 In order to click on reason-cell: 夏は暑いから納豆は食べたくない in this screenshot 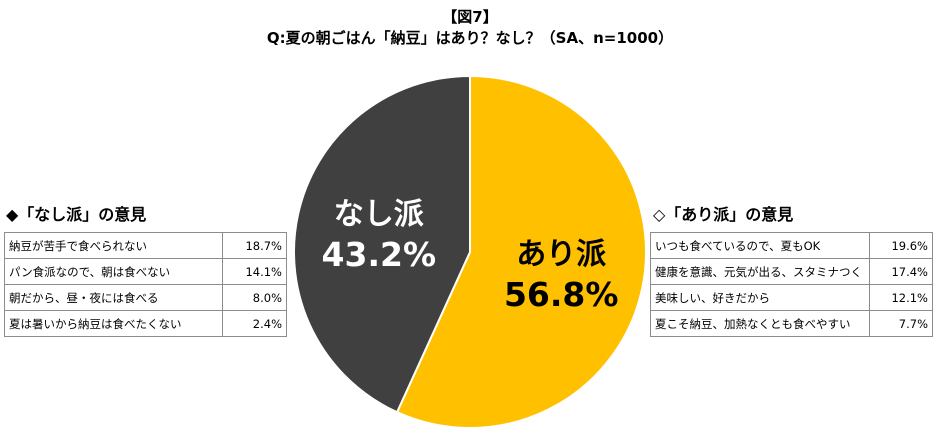, I will do `click(113, 323)`.